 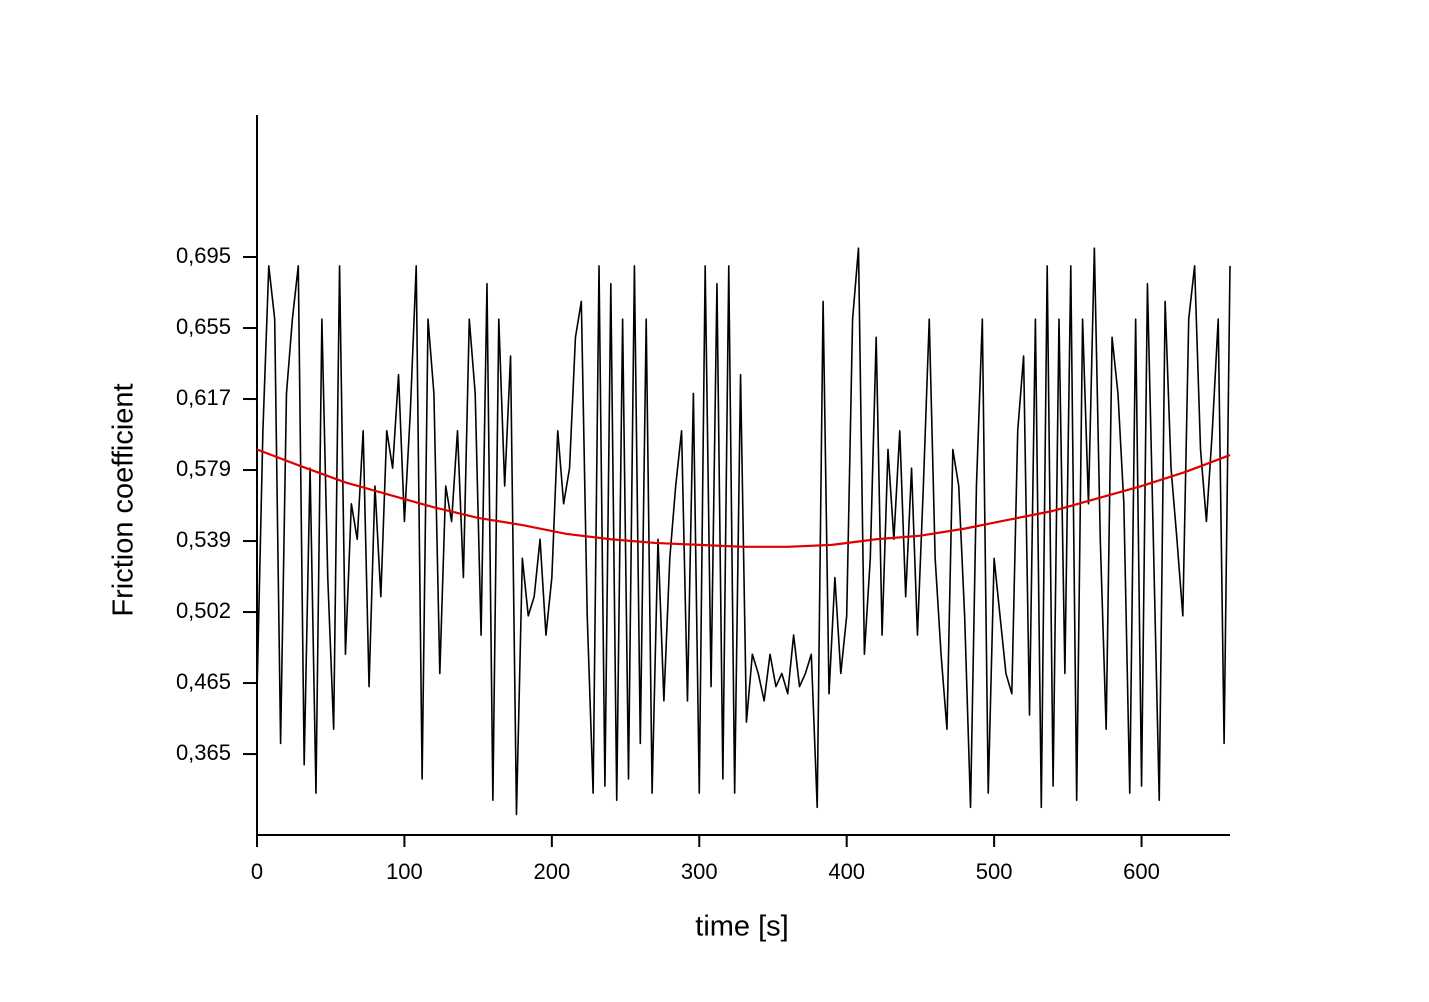 What do you see at coordinates (203, 326) in the screenshot?
I see `y-tick-label: 0,655` at bounding box center [203, 326].